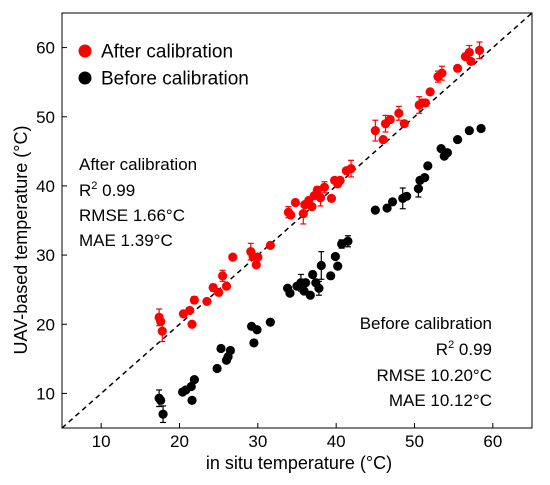  I want to click on y-tick-label: 40, so click(45, 186).